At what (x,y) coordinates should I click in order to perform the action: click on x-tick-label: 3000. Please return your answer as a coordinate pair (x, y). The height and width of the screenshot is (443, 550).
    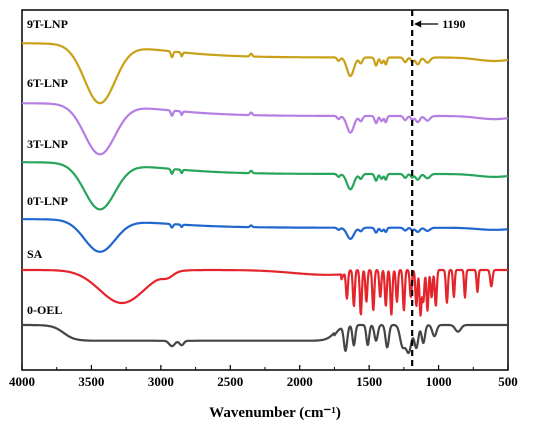
    Looking at the image, I should click on (161, 381).